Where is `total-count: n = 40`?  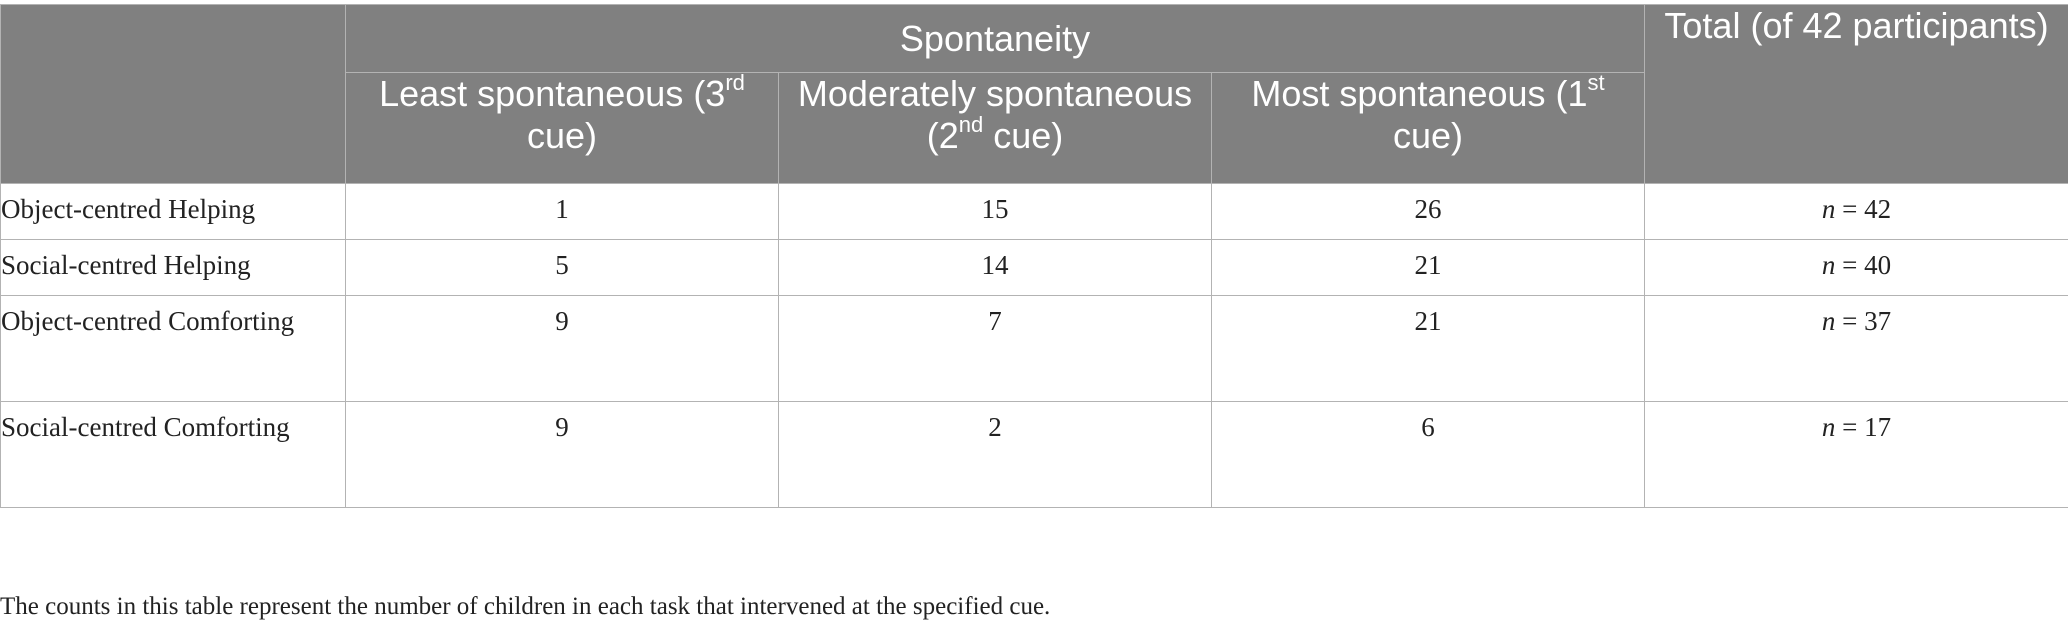 total-count: n = 40 is located at coordinates (1856, 267).